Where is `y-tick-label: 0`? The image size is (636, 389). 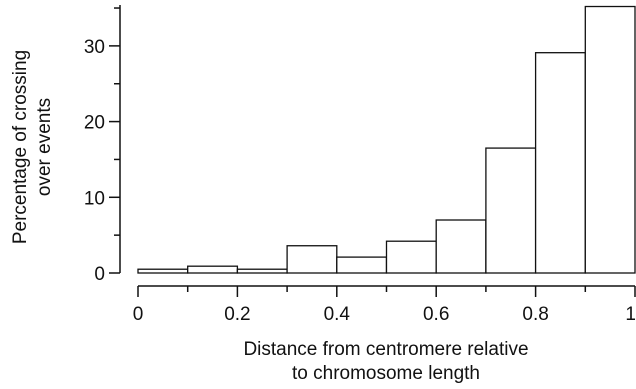 y-tick-label: 0 is located at coordinates (99, 274).